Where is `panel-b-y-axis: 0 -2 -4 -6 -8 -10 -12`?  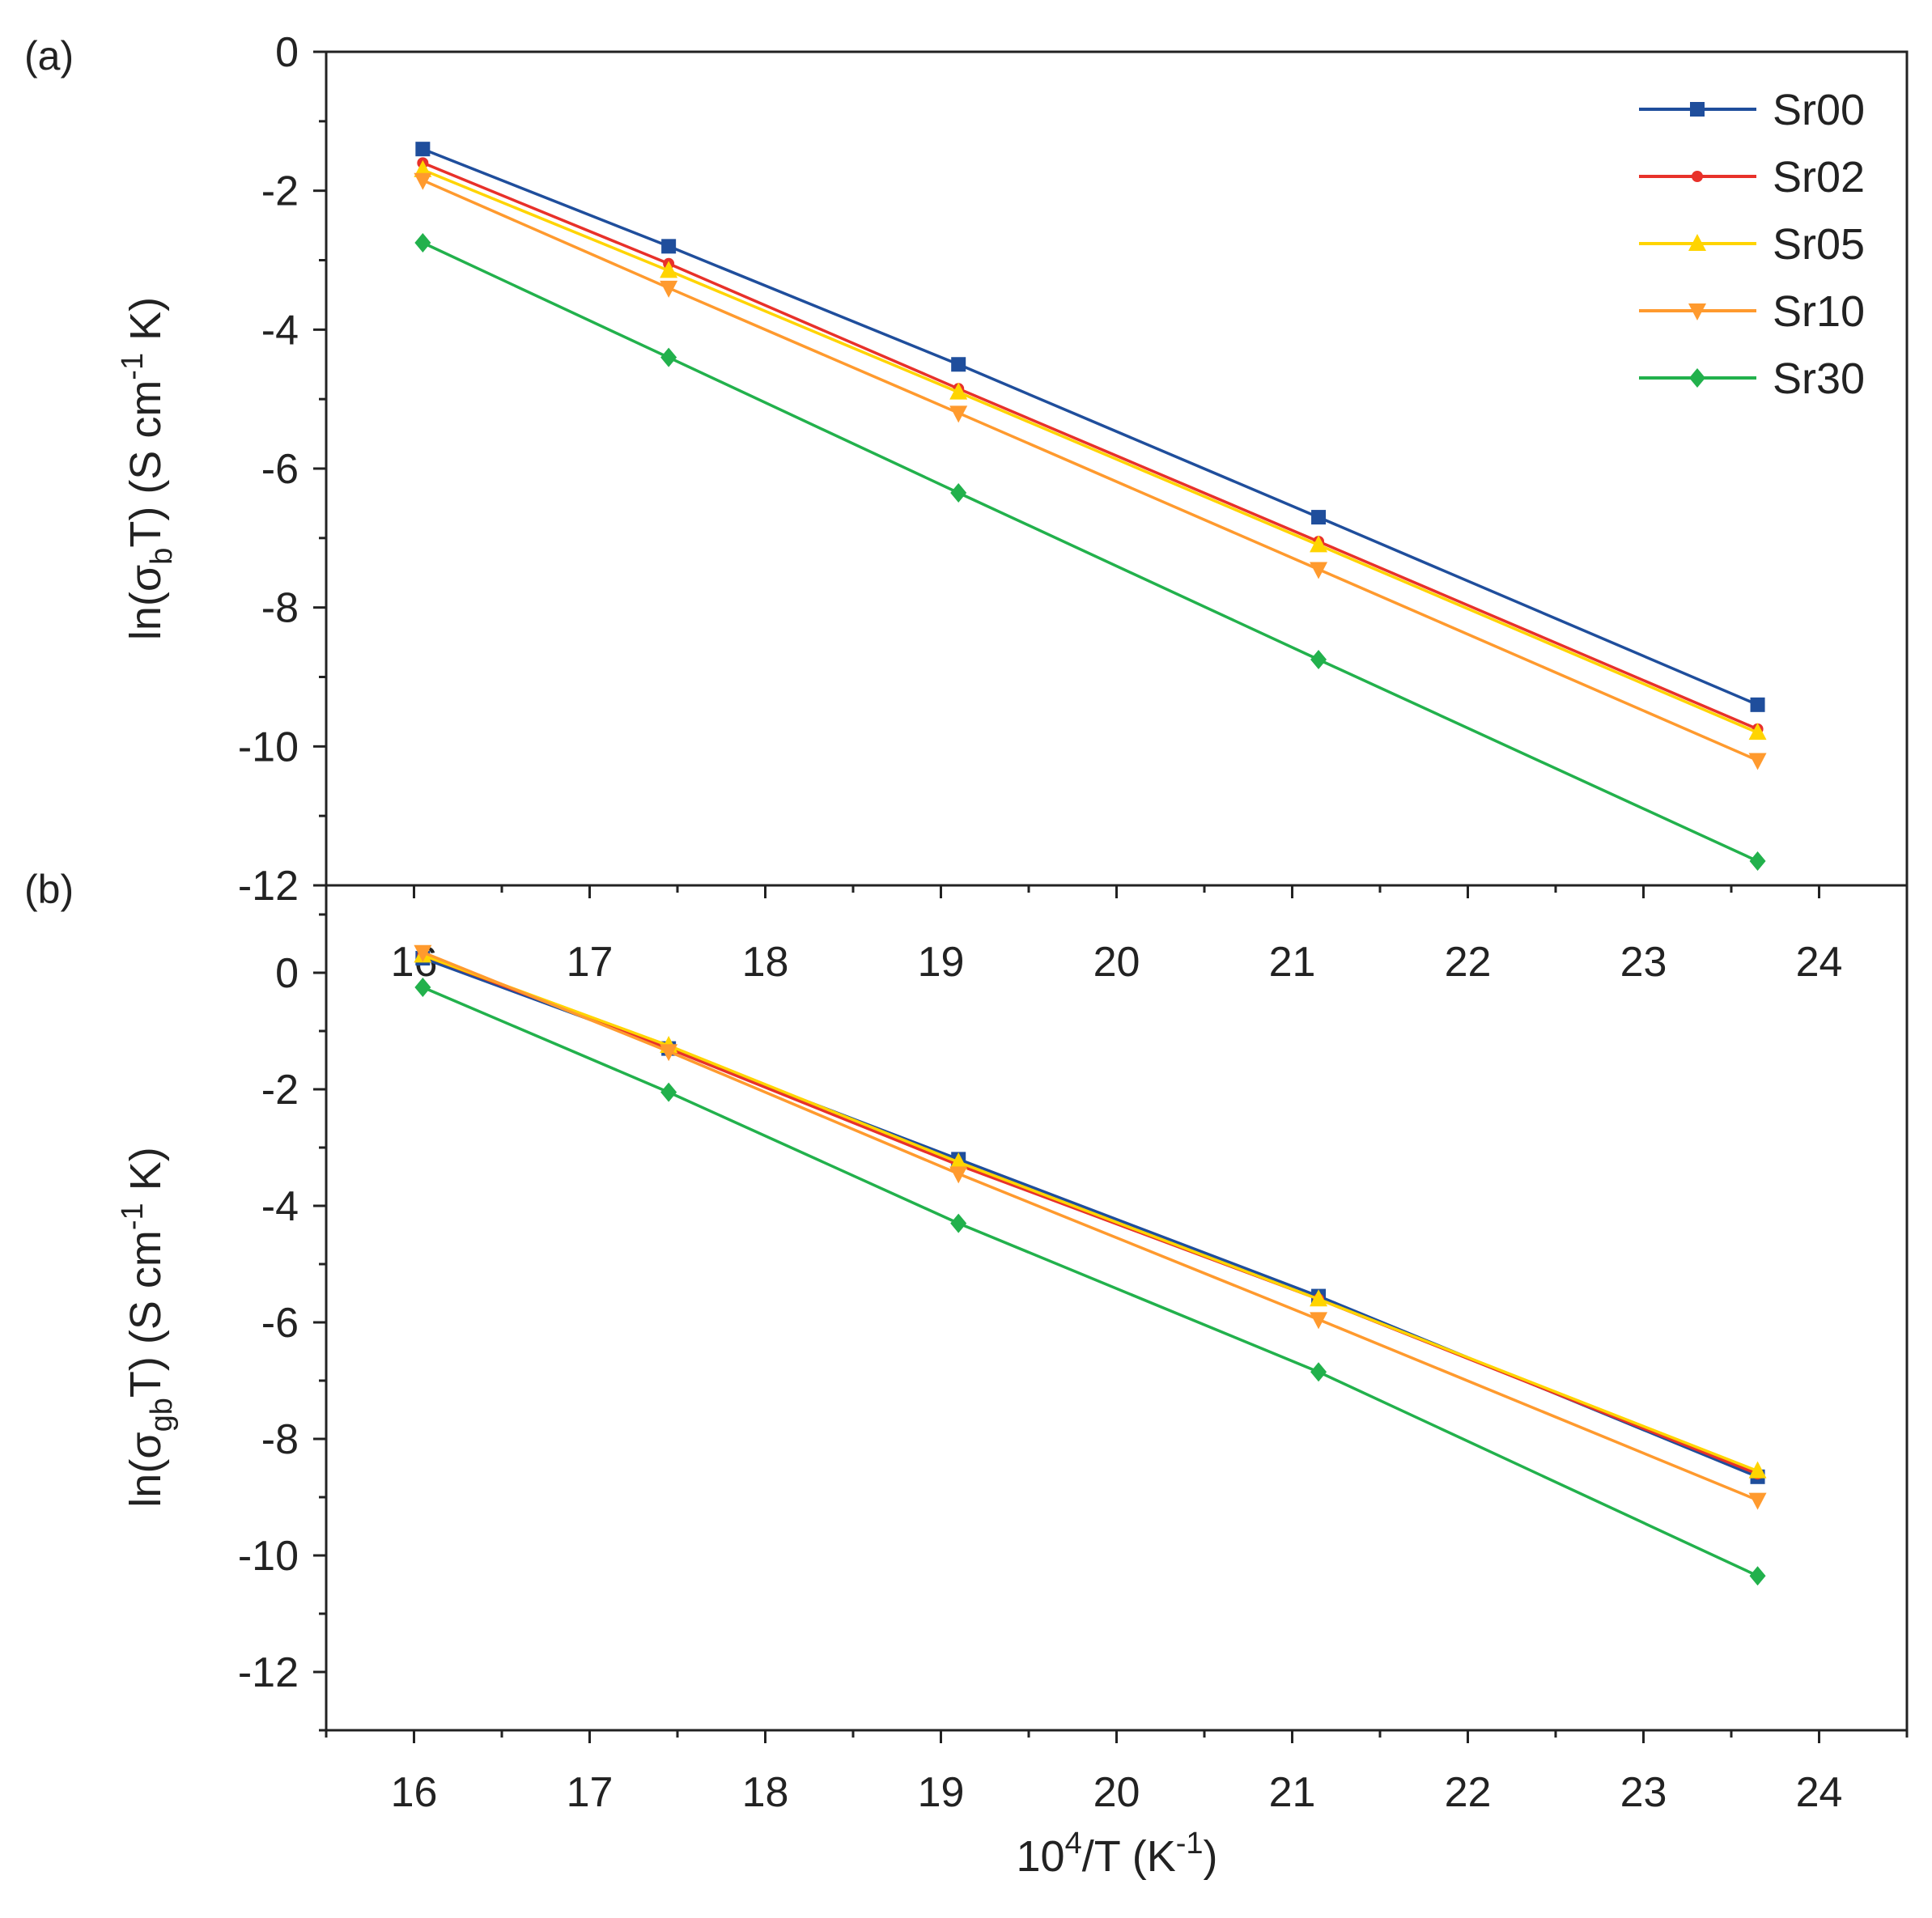
panel-b-y-axis: 0 -2 -4 -6 -8 -10 -12 is located at coordinates (282, 1322).